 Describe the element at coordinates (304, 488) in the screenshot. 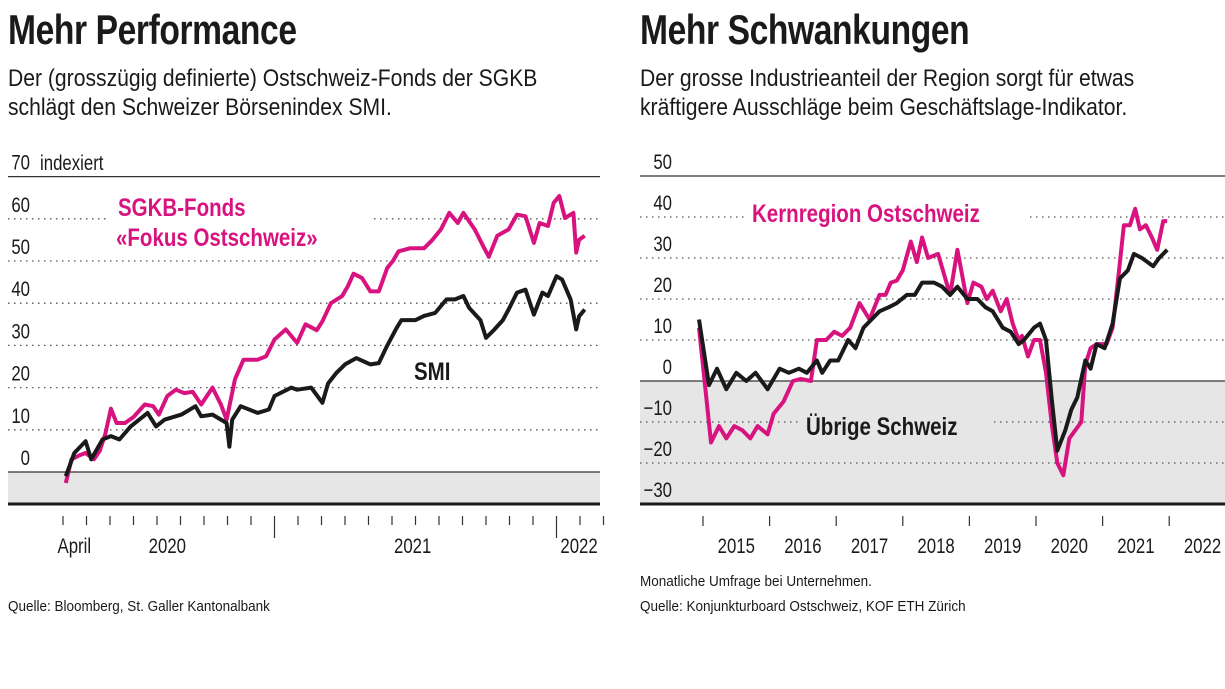

I see `left-negative-band` at that location.